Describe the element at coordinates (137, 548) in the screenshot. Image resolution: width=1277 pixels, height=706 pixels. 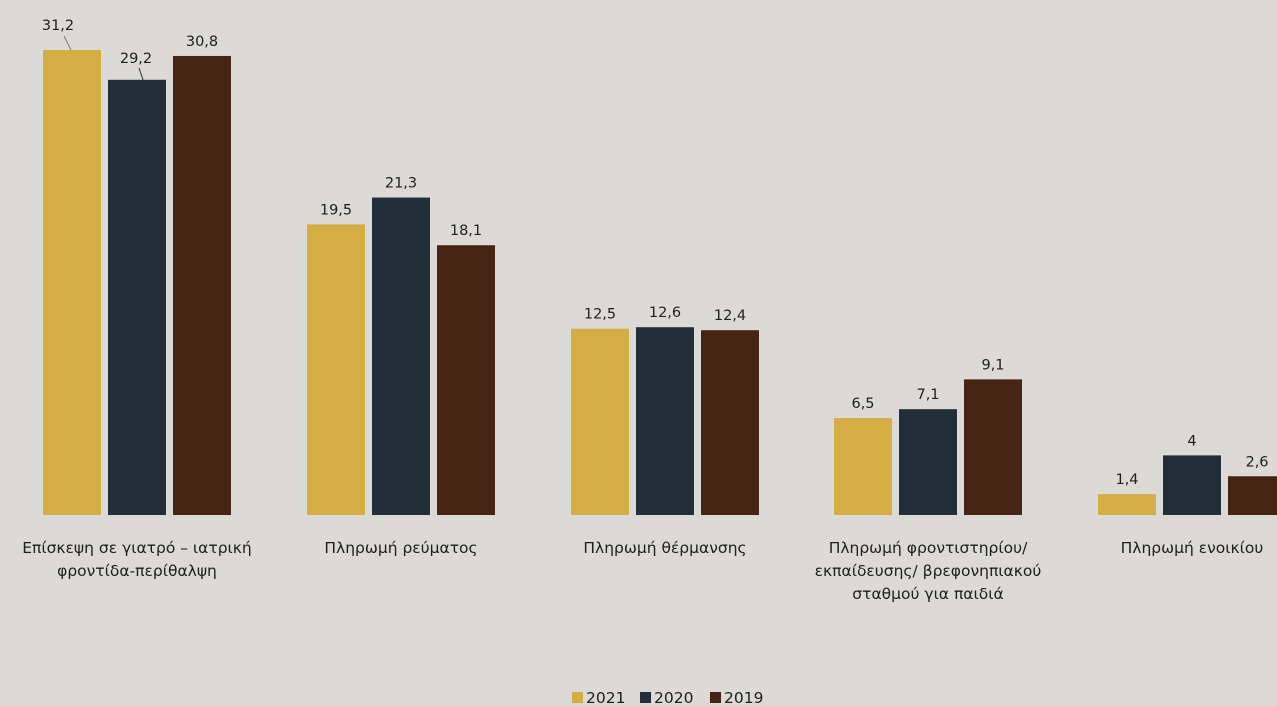
I see `category-label-line: Επίσκεψη σε γιατρό – ιατρική` at that location.